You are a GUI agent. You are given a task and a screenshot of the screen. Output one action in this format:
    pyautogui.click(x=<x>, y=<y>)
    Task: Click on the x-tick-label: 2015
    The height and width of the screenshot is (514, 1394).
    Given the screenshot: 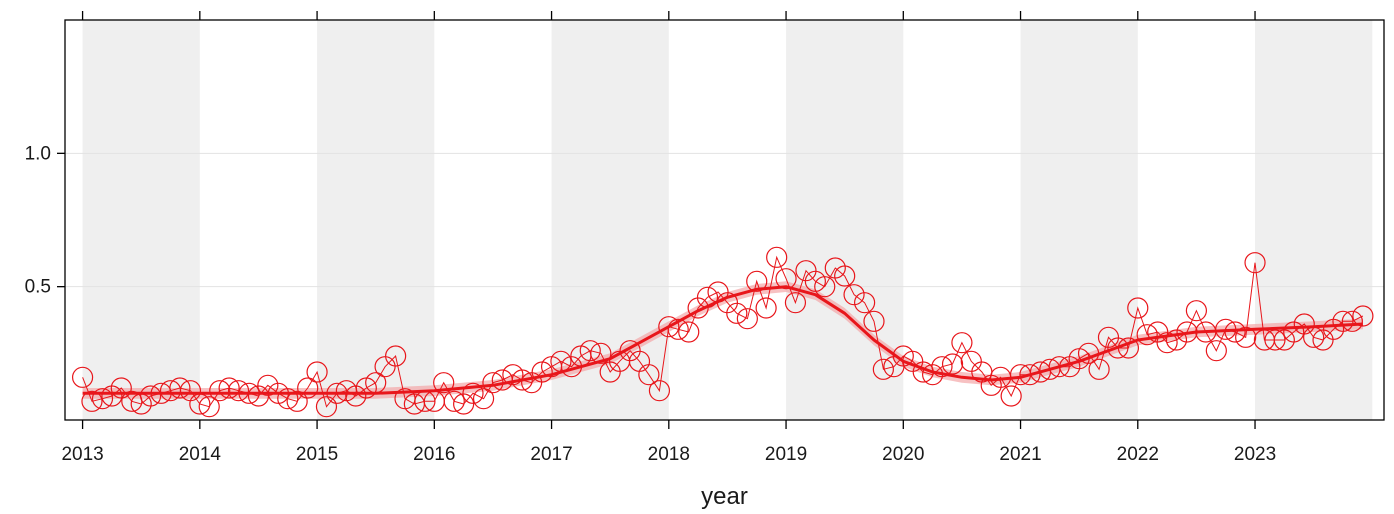 What is the action you would take?
    pyautogui.click(x=317, y=454)
    